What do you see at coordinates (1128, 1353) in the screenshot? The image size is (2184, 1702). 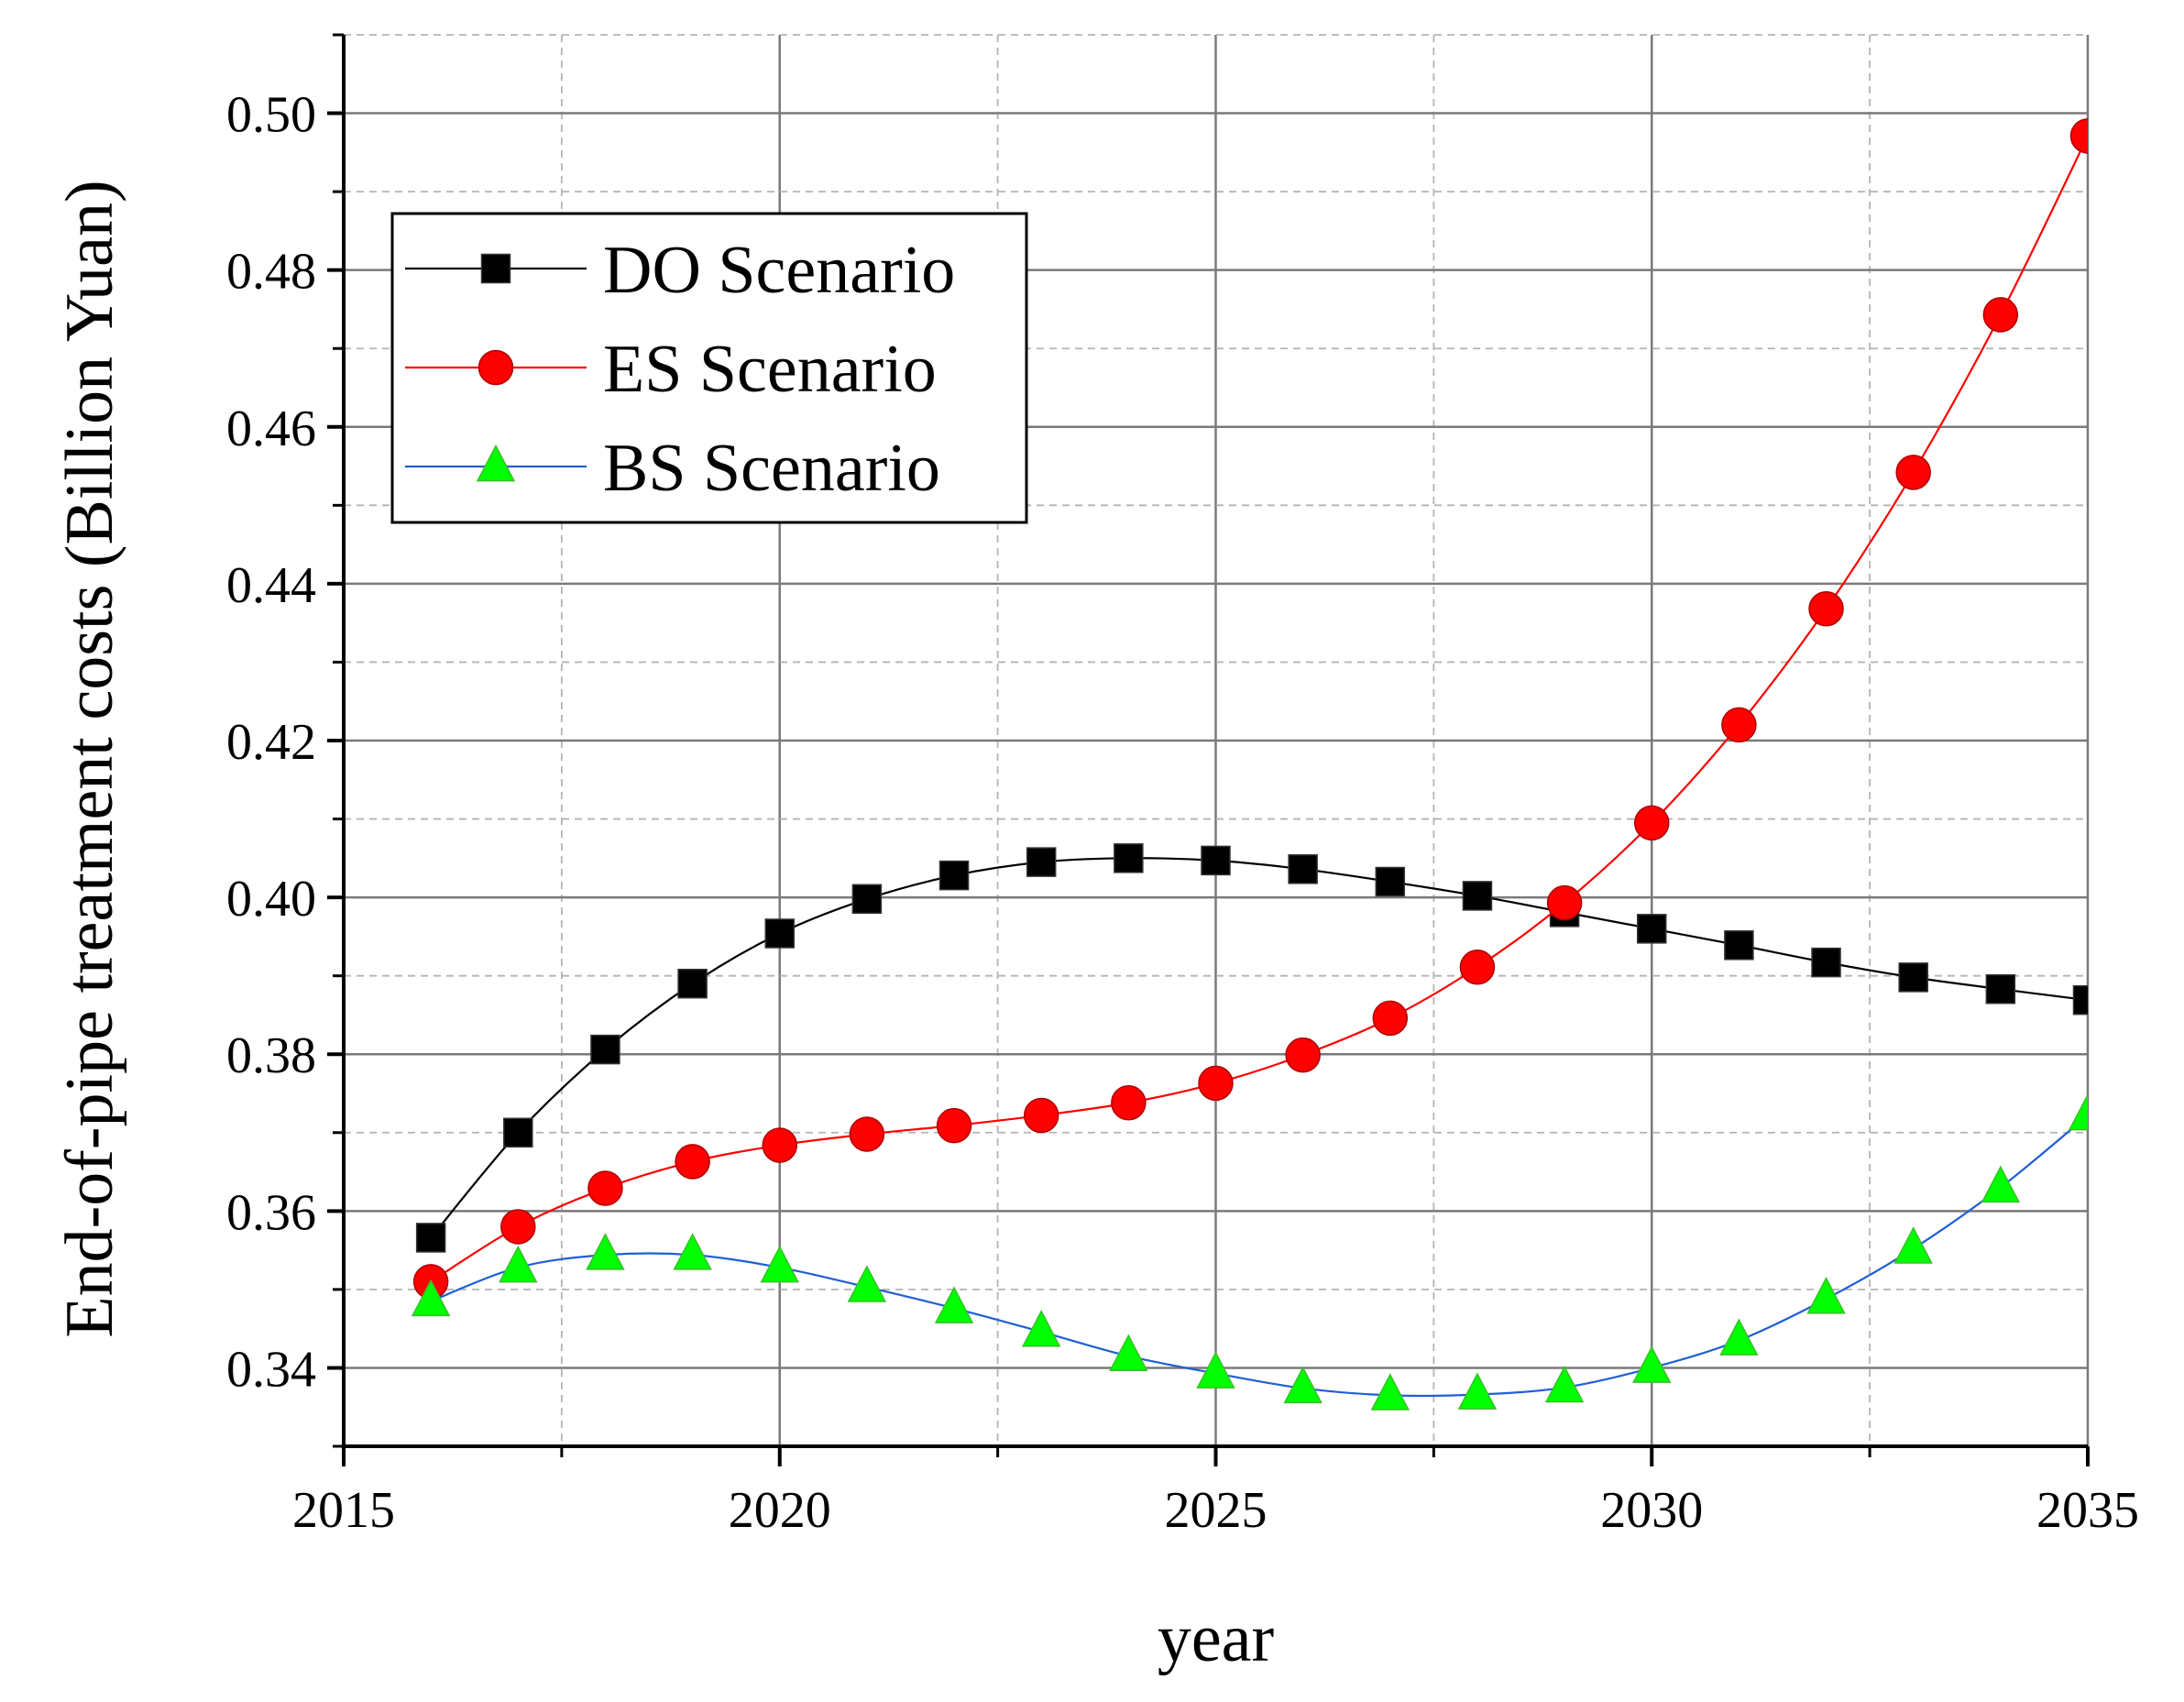 I see `data-point-bs-2024` at bounding box center [1128, 1353].